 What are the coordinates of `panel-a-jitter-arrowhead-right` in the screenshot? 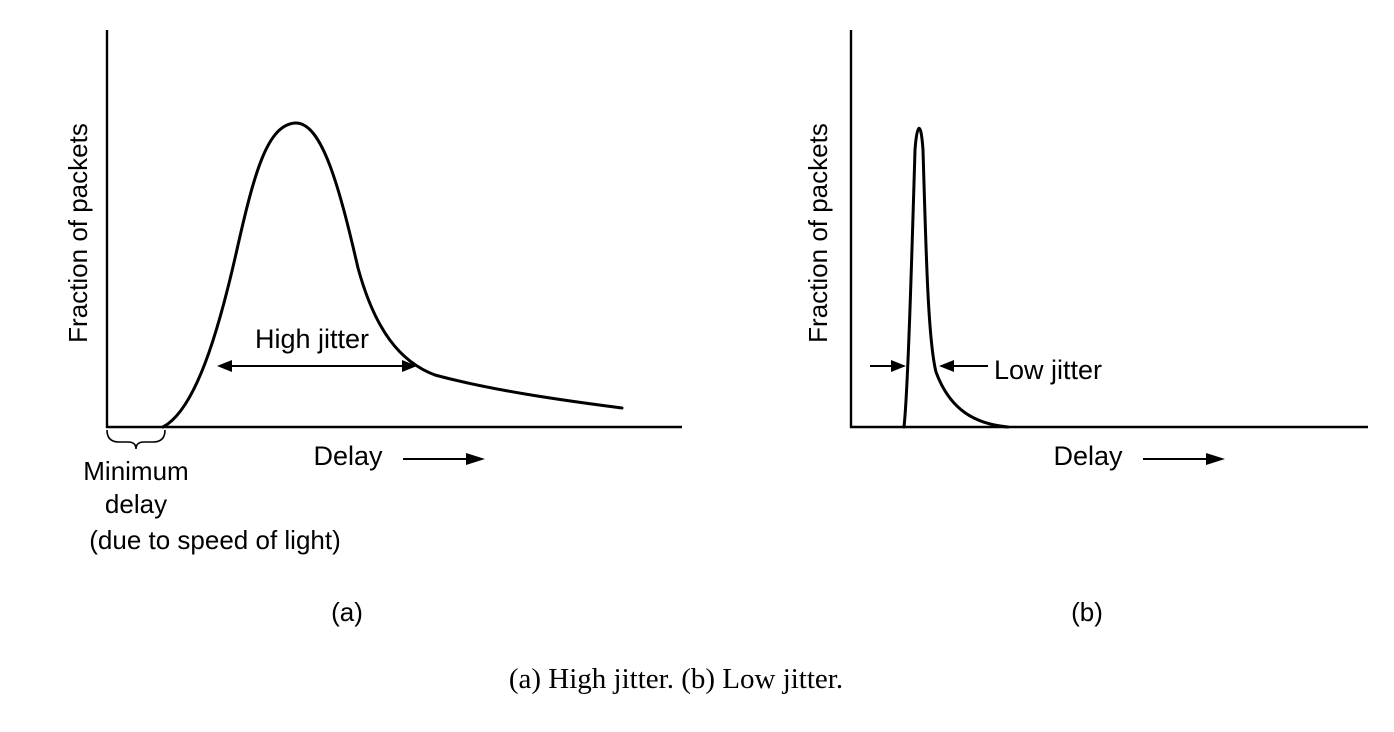 It's located at (409, 366).